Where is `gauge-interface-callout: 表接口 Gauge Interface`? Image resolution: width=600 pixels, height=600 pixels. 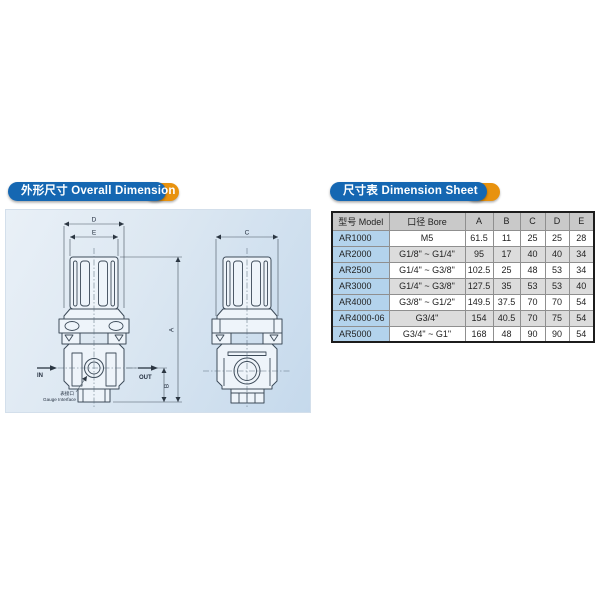 gauge-interface-callout: 表接口 Gauge Interface is located at coordinates (65, 388).